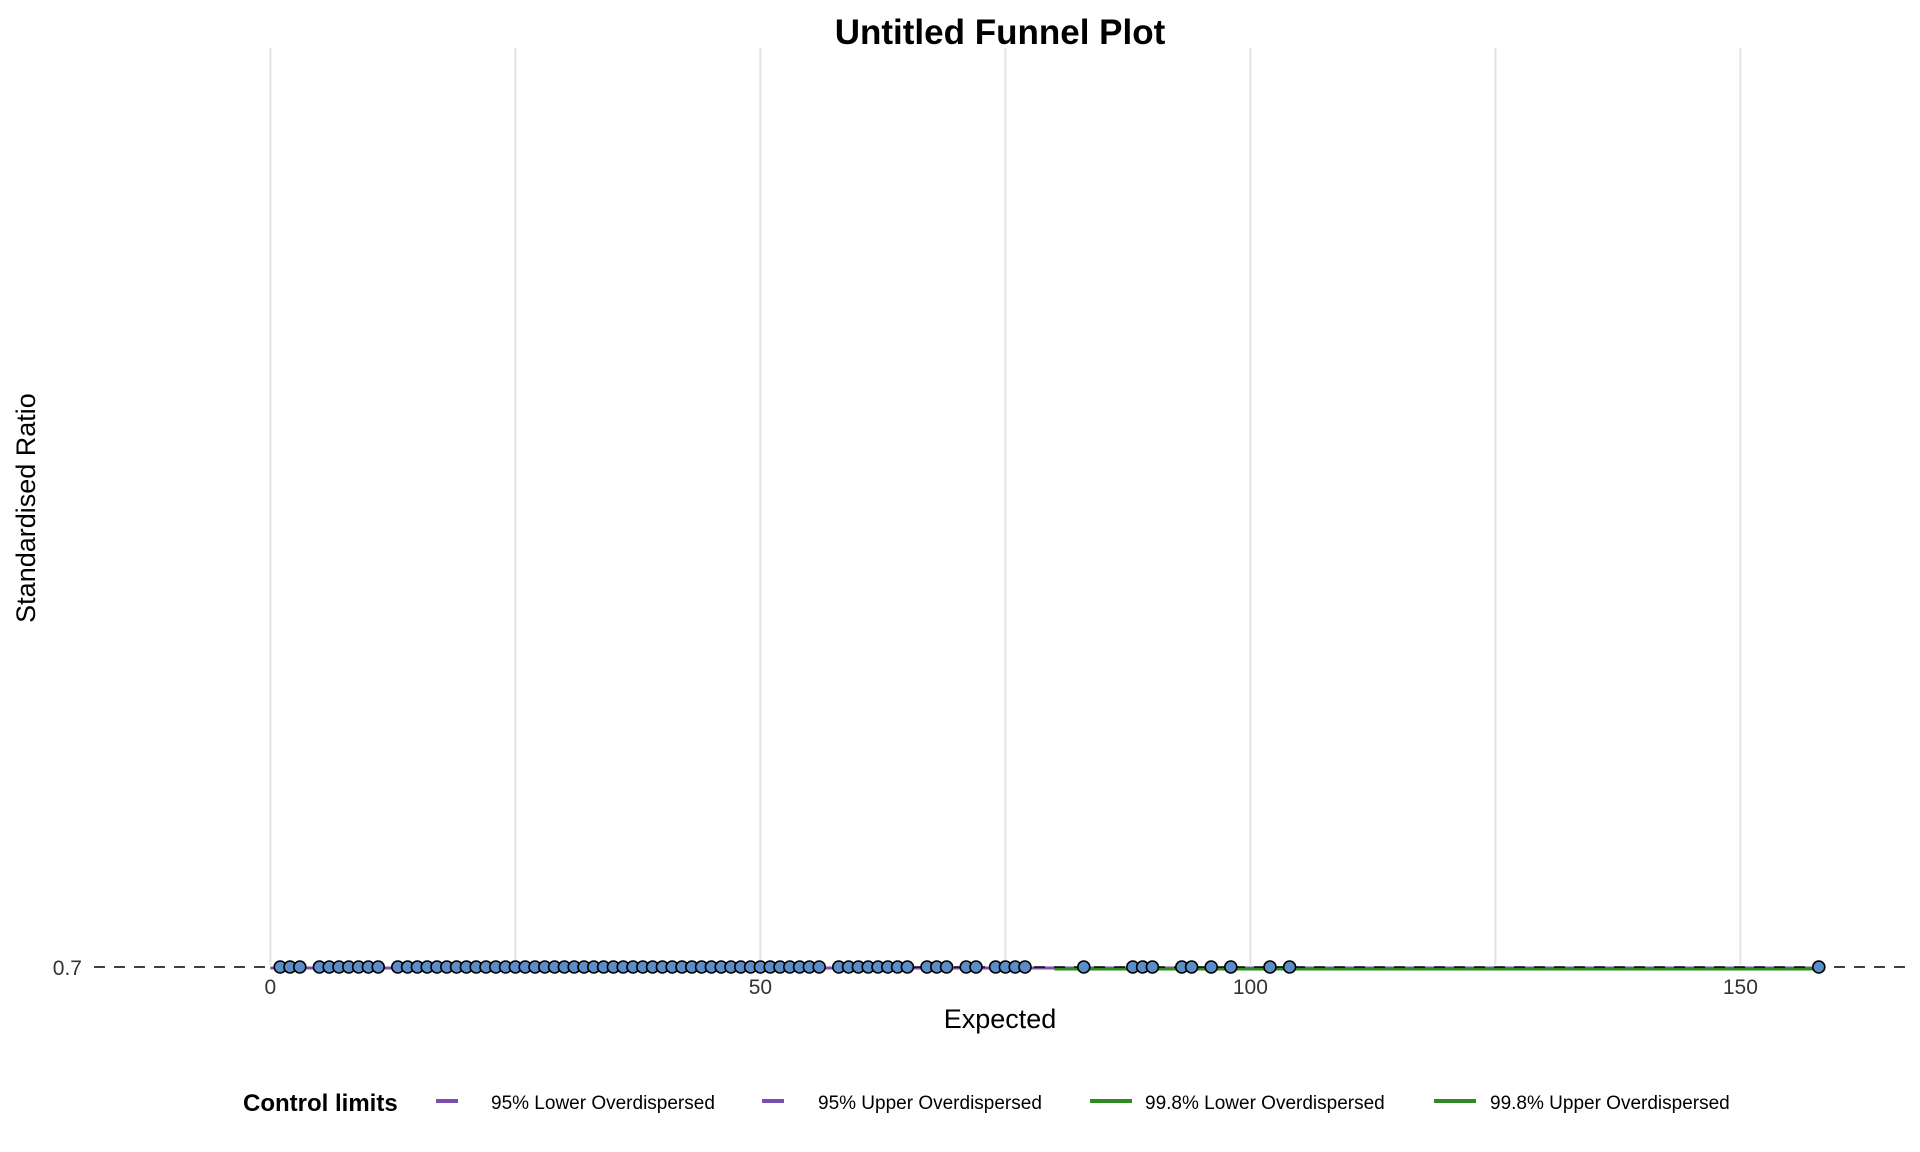  Describe the element at coordinates (1049, 967) in the screenshot. I see `data-points` at that location.